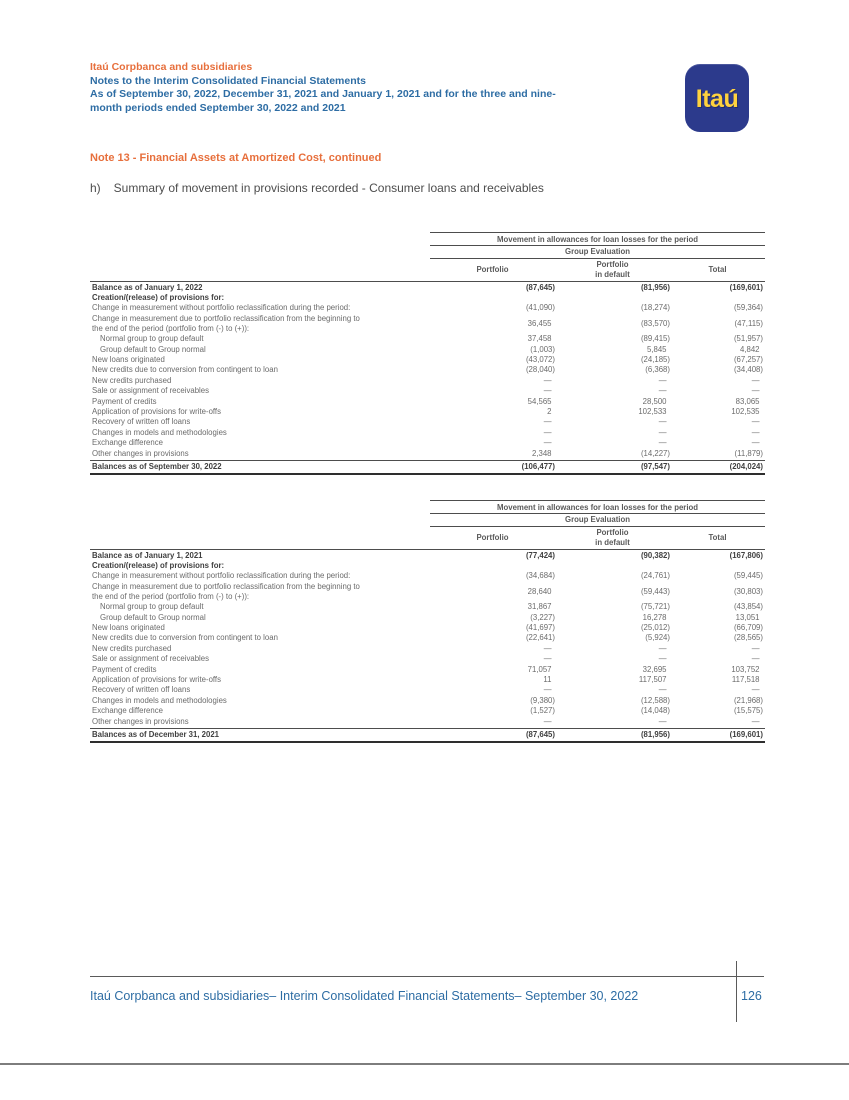 Image resolution: width=849 pixels, height=1100 pixels. Describe the element at coordinates (748, 628) in the screenshot. I see `cell-value: (66,709)` at that location.